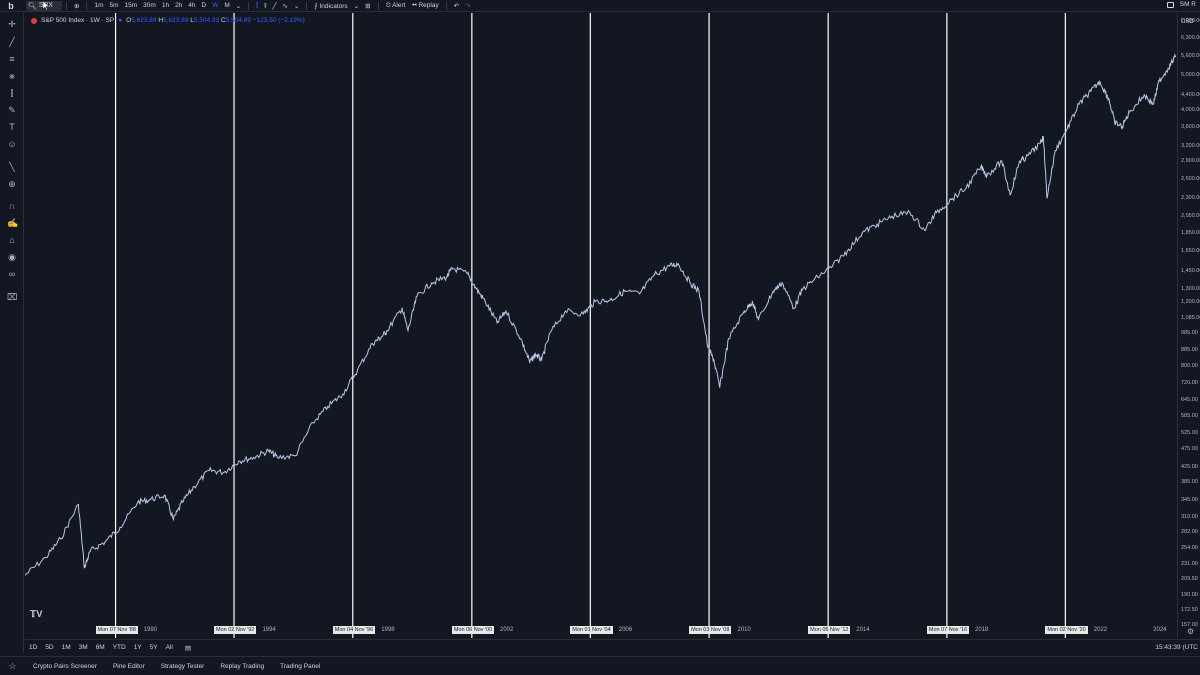  Describe the element at coordinates (12, 206) in the screenshot. I see `magnet-icon: ∩` at that location.